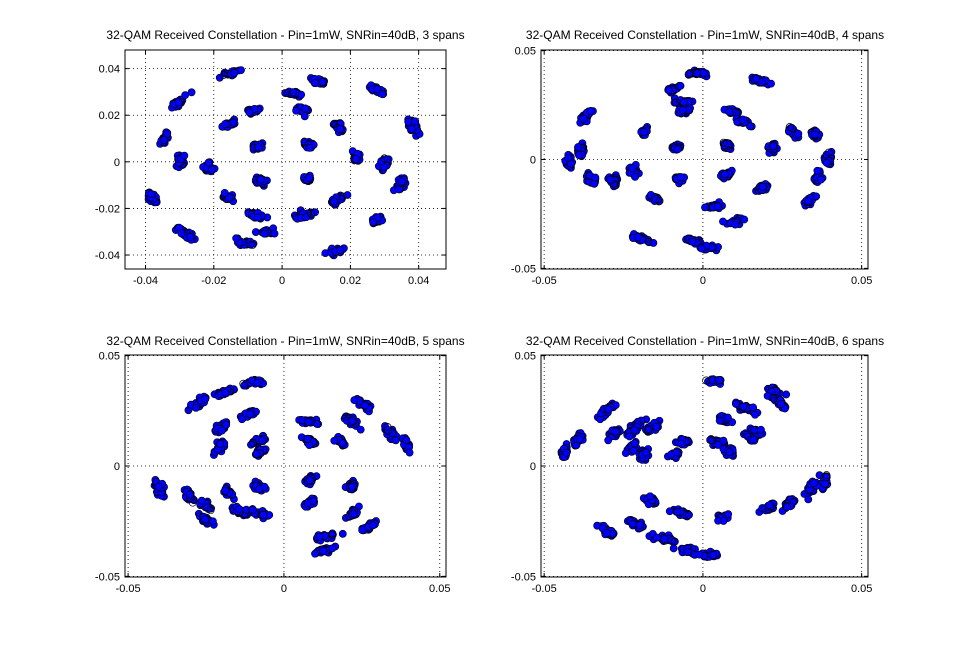 This screenshot has height=647, width=959. What do you see at coordinates (350, 281) in the screenshot?
I see `x-tick-label: 0.02` at bounding box center [350, 281].